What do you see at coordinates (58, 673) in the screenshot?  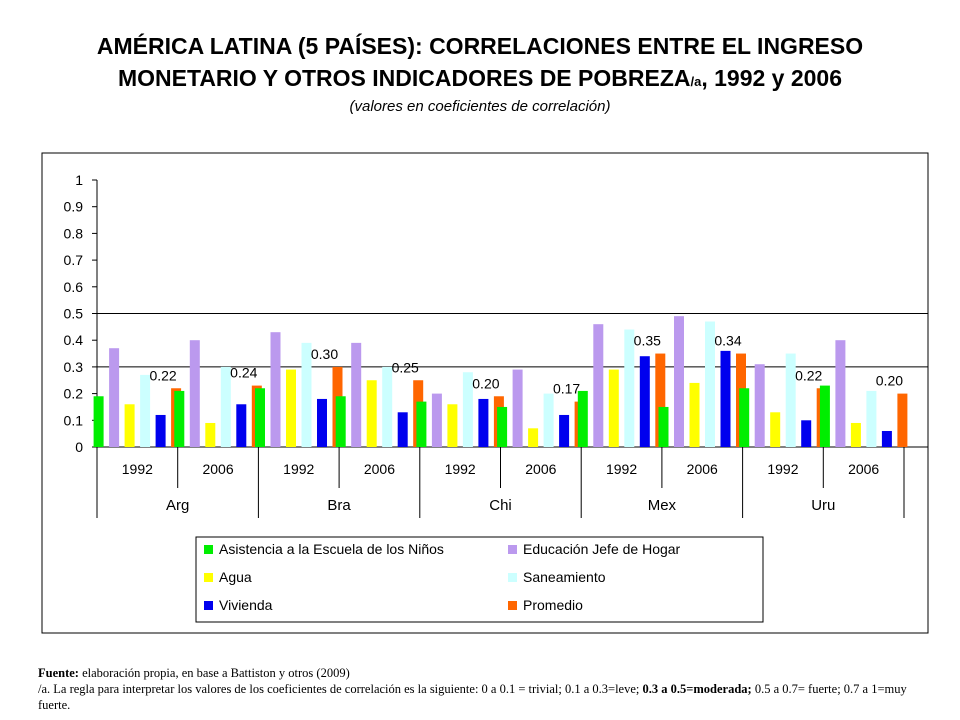 I see `source-label: Fuente:` at bounding box center [58, 673].